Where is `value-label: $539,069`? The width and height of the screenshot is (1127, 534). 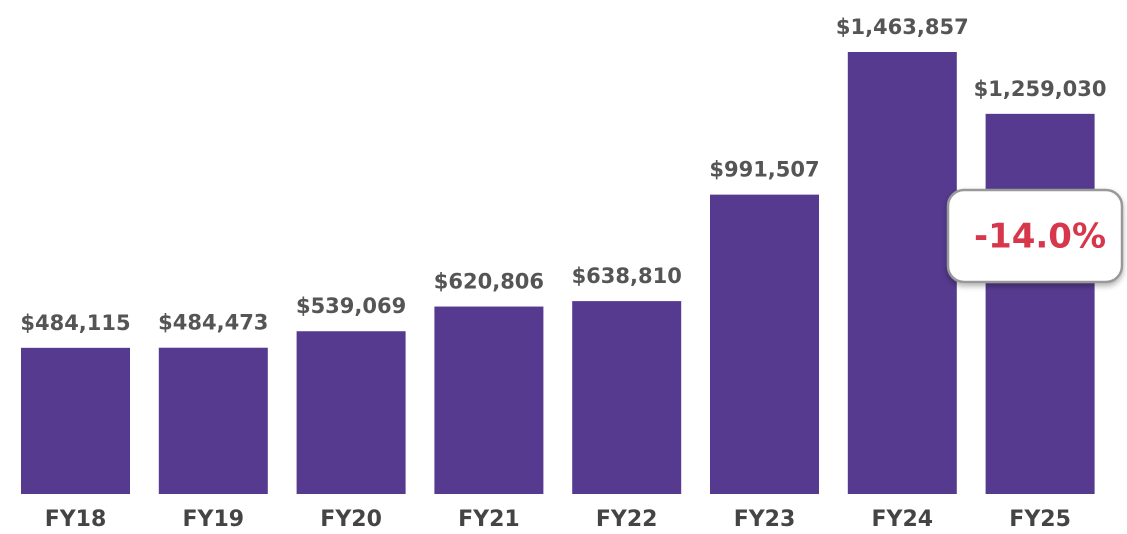
value-label: $539,069 is located at coordinates (351, 306).